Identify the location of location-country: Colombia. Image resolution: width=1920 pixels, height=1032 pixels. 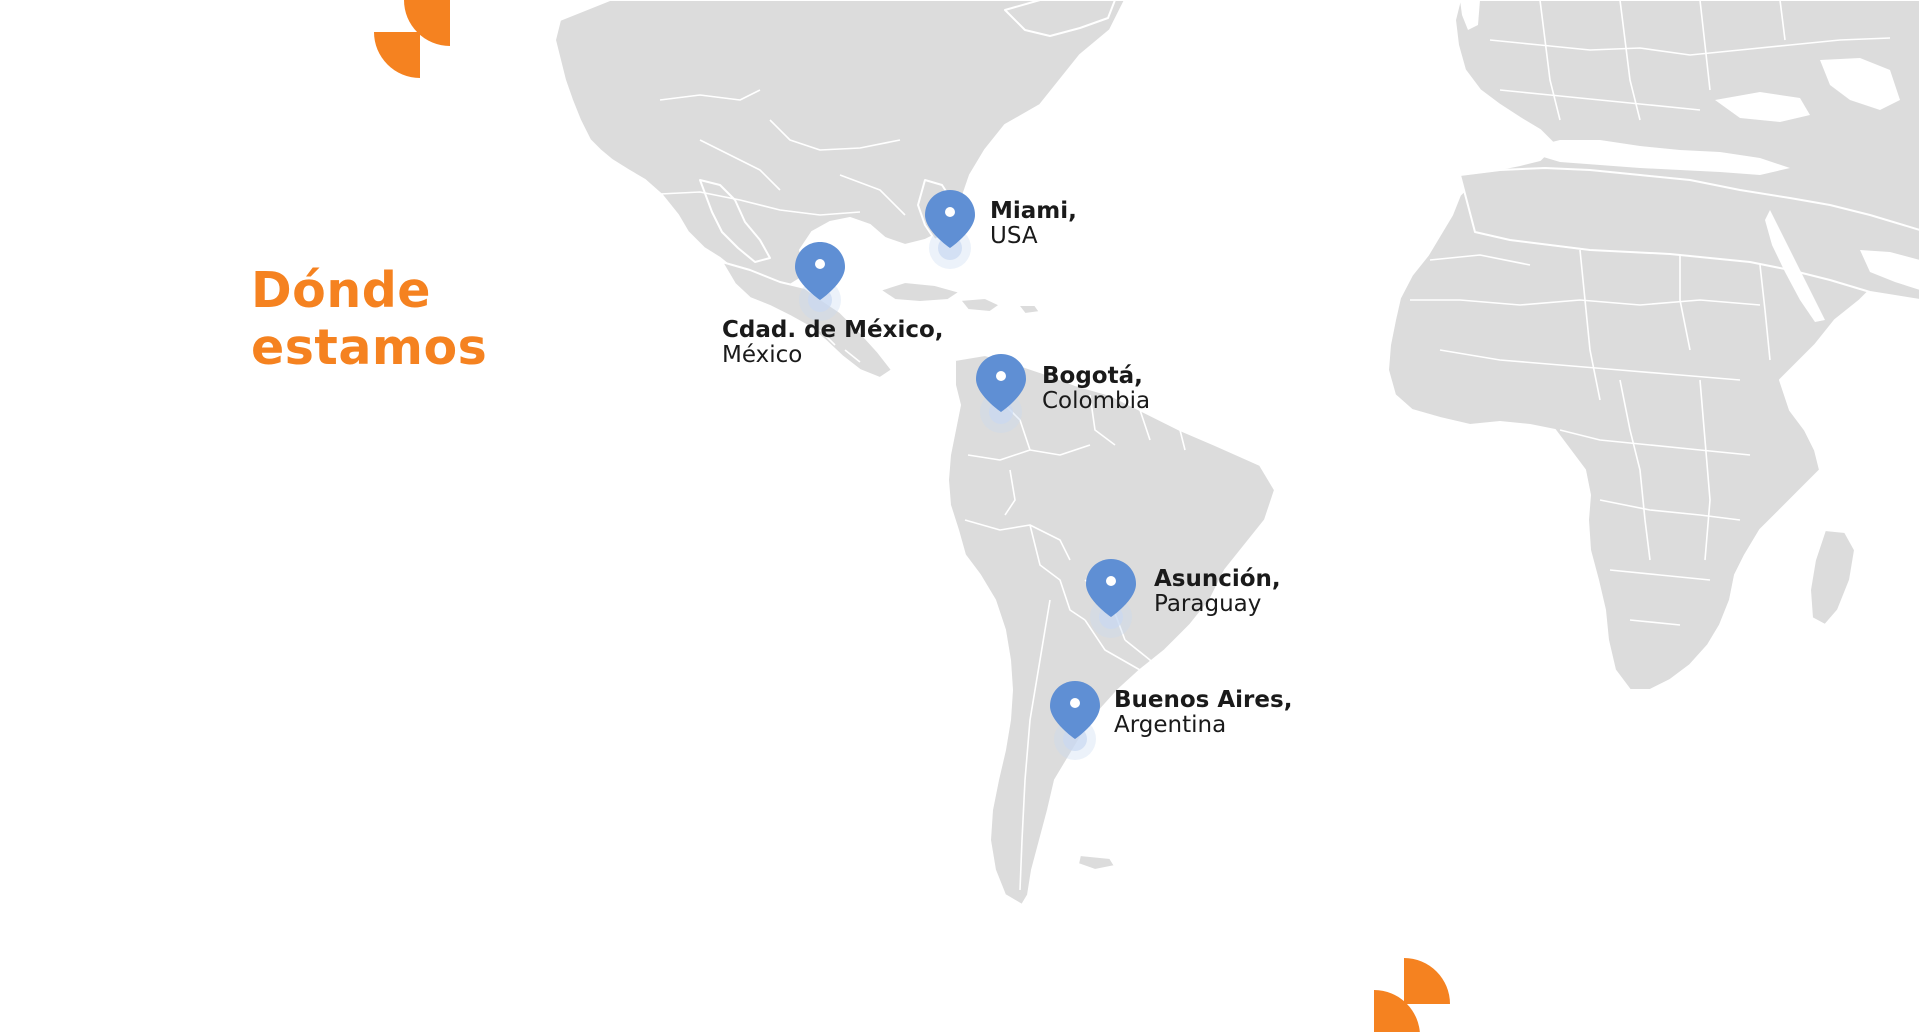
(1096, 401).